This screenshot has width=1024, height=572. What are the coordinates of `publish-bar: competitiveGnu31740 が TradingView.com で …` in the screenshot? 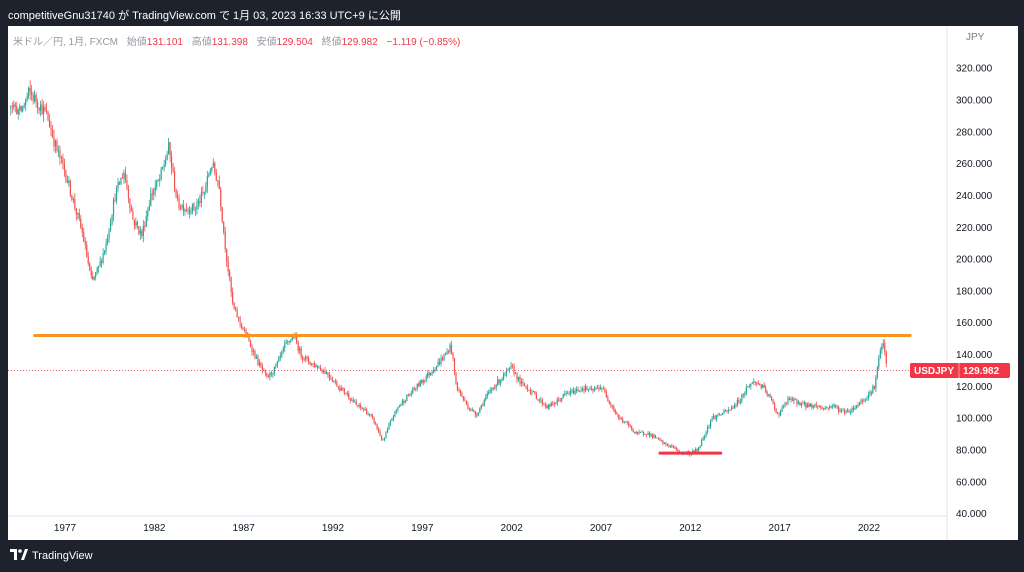 It's located at (512, 13).